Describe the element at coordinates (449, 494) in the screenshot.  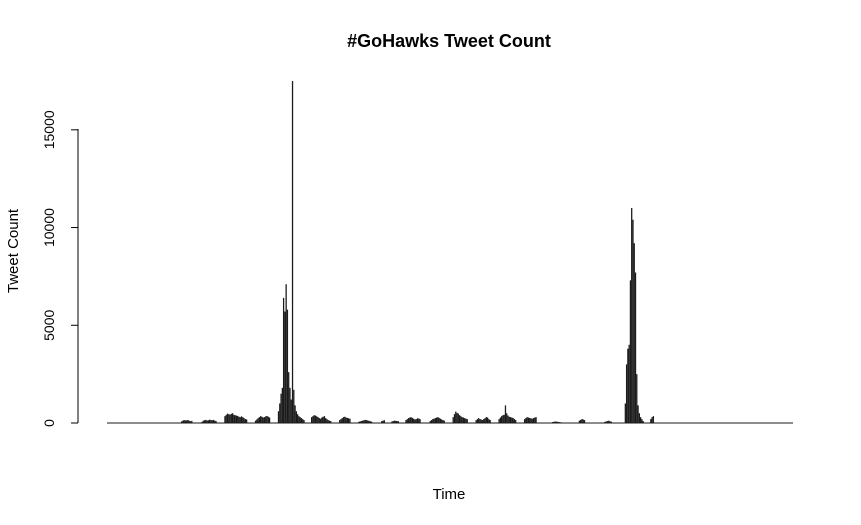
I see `x-axis-label: Time` at that location.